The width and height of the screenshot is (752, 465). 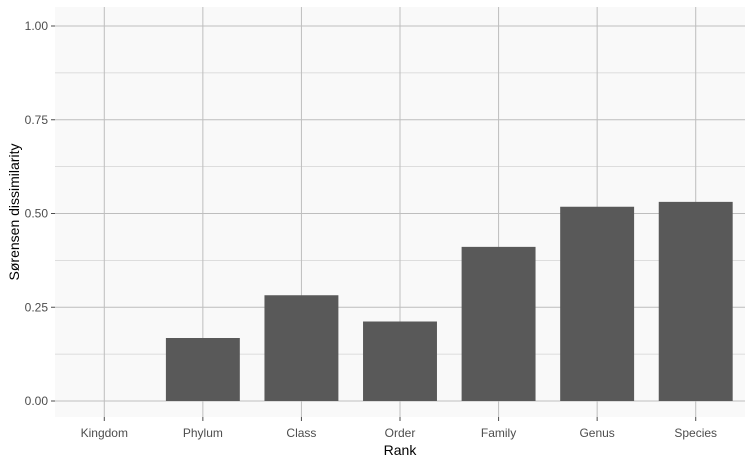 I want to click on y-axis-ticks: 0.00 0.25 0.50 0.75 1.00, so click(x=40, y=213).